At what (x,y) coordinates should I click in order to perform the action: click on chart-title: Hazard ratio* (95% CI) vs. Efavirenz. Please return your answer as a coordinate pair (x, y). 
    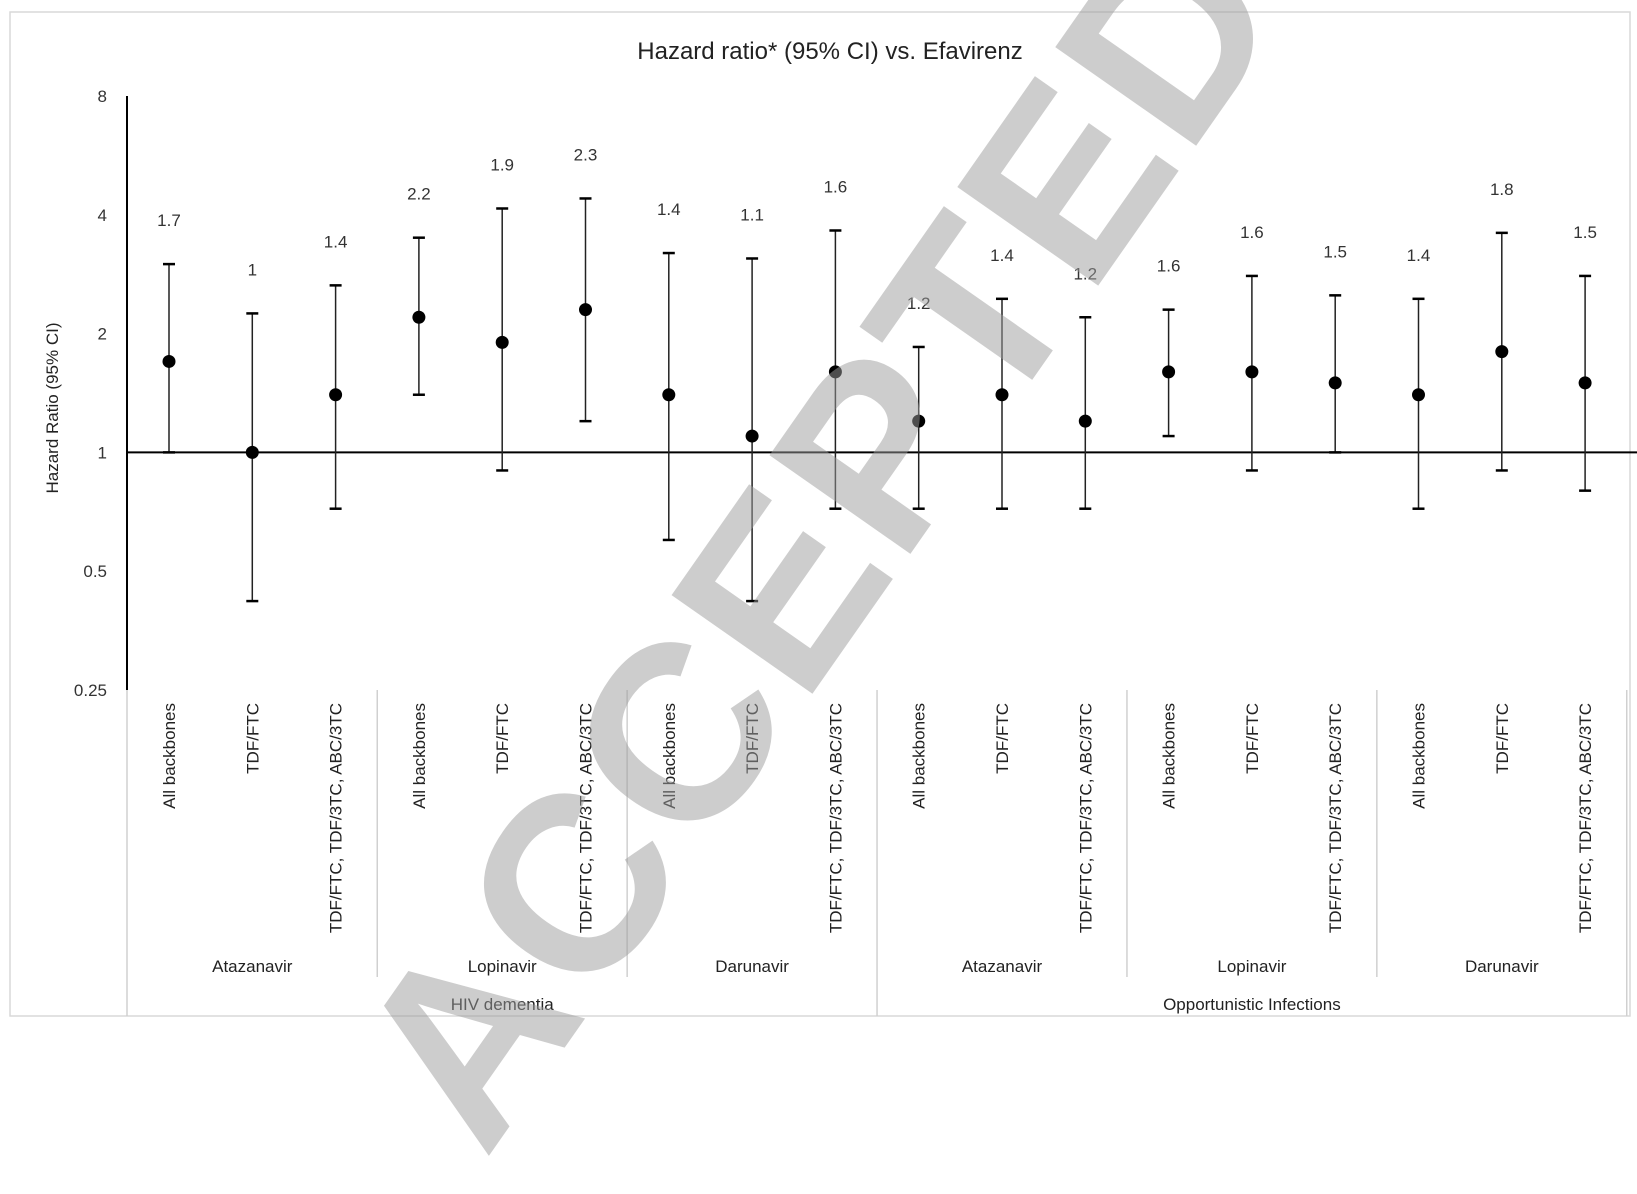
    Looking at the image, I should click on (829, 51).